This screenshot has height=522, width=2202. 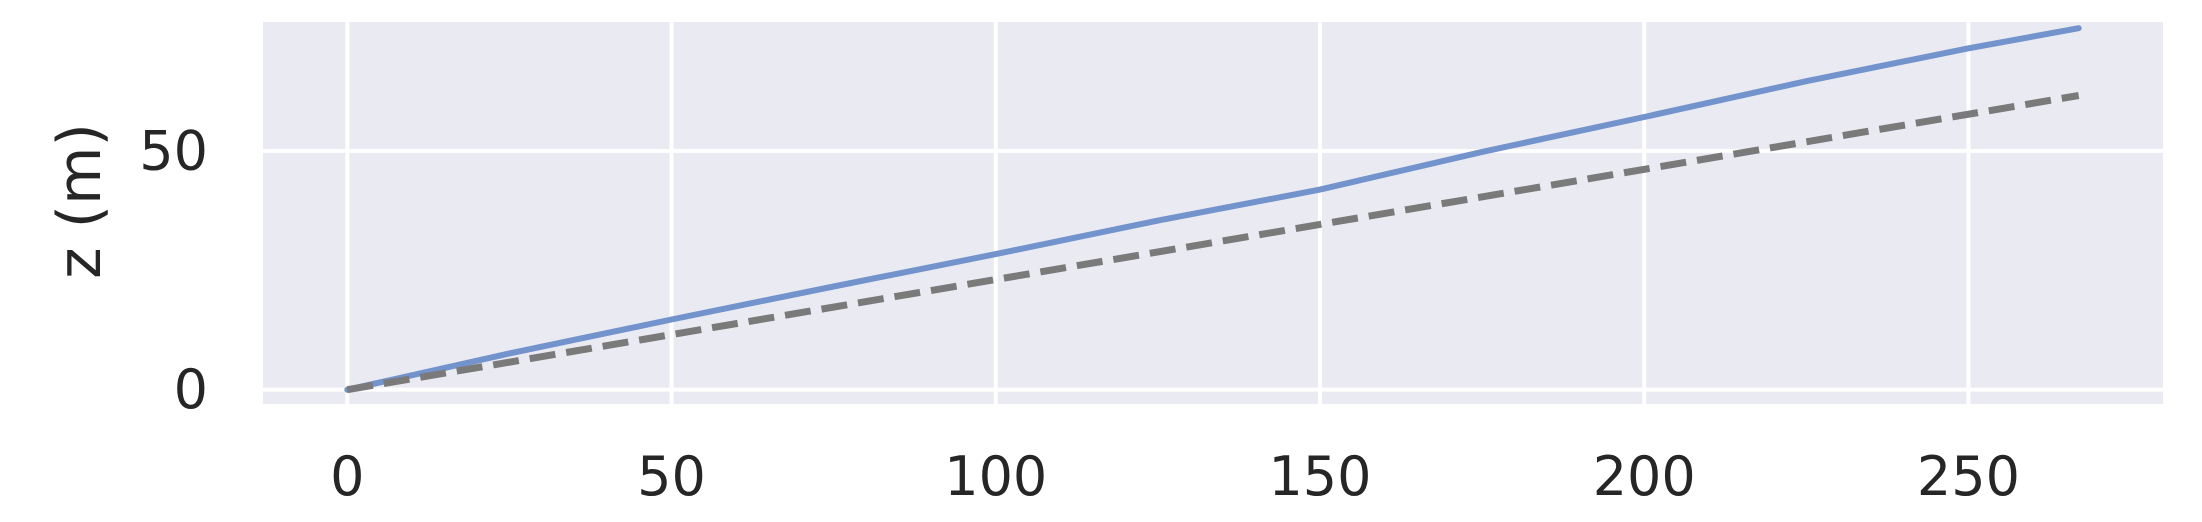 What do you see at coordinates (671, 476) in the screenshot?
I see `x-tick-label: 50` at bounding box center [671, 476].